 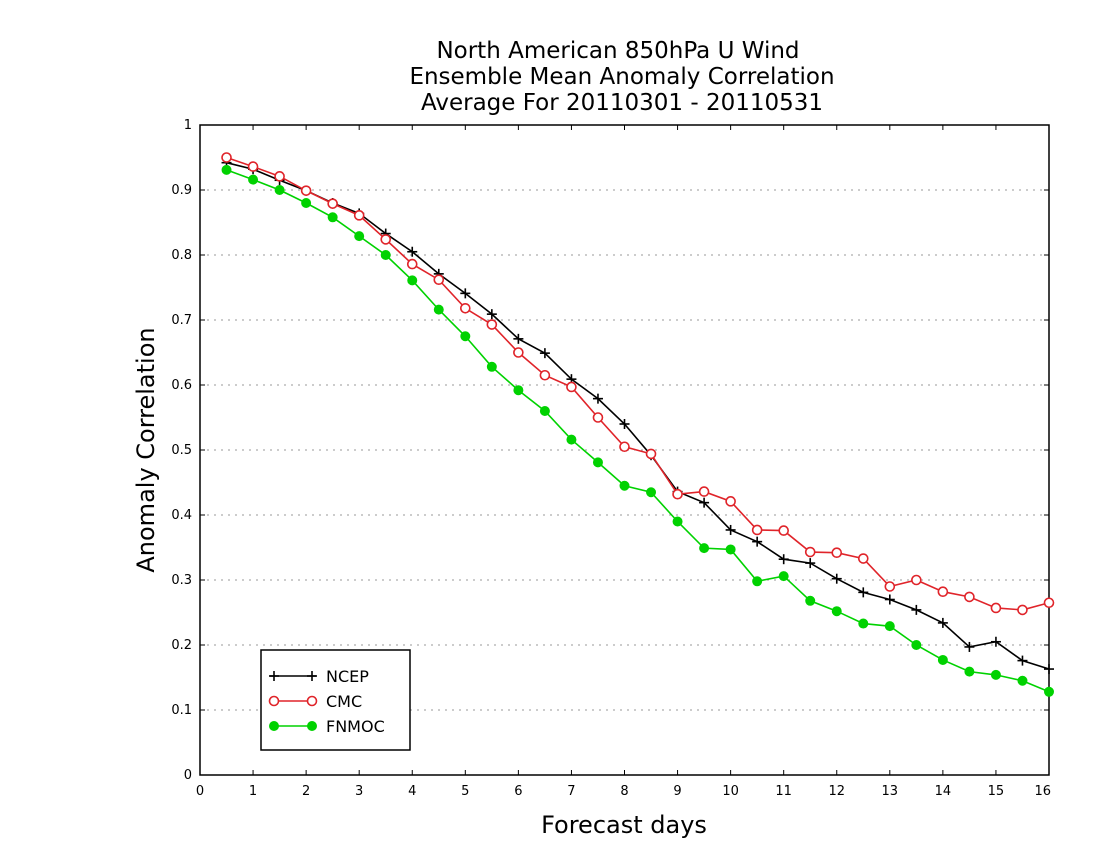 What do you see at coordinates (188, 125) in the screenshot?
I see `y-tick-label: 1` at bounding box center [188, 125].